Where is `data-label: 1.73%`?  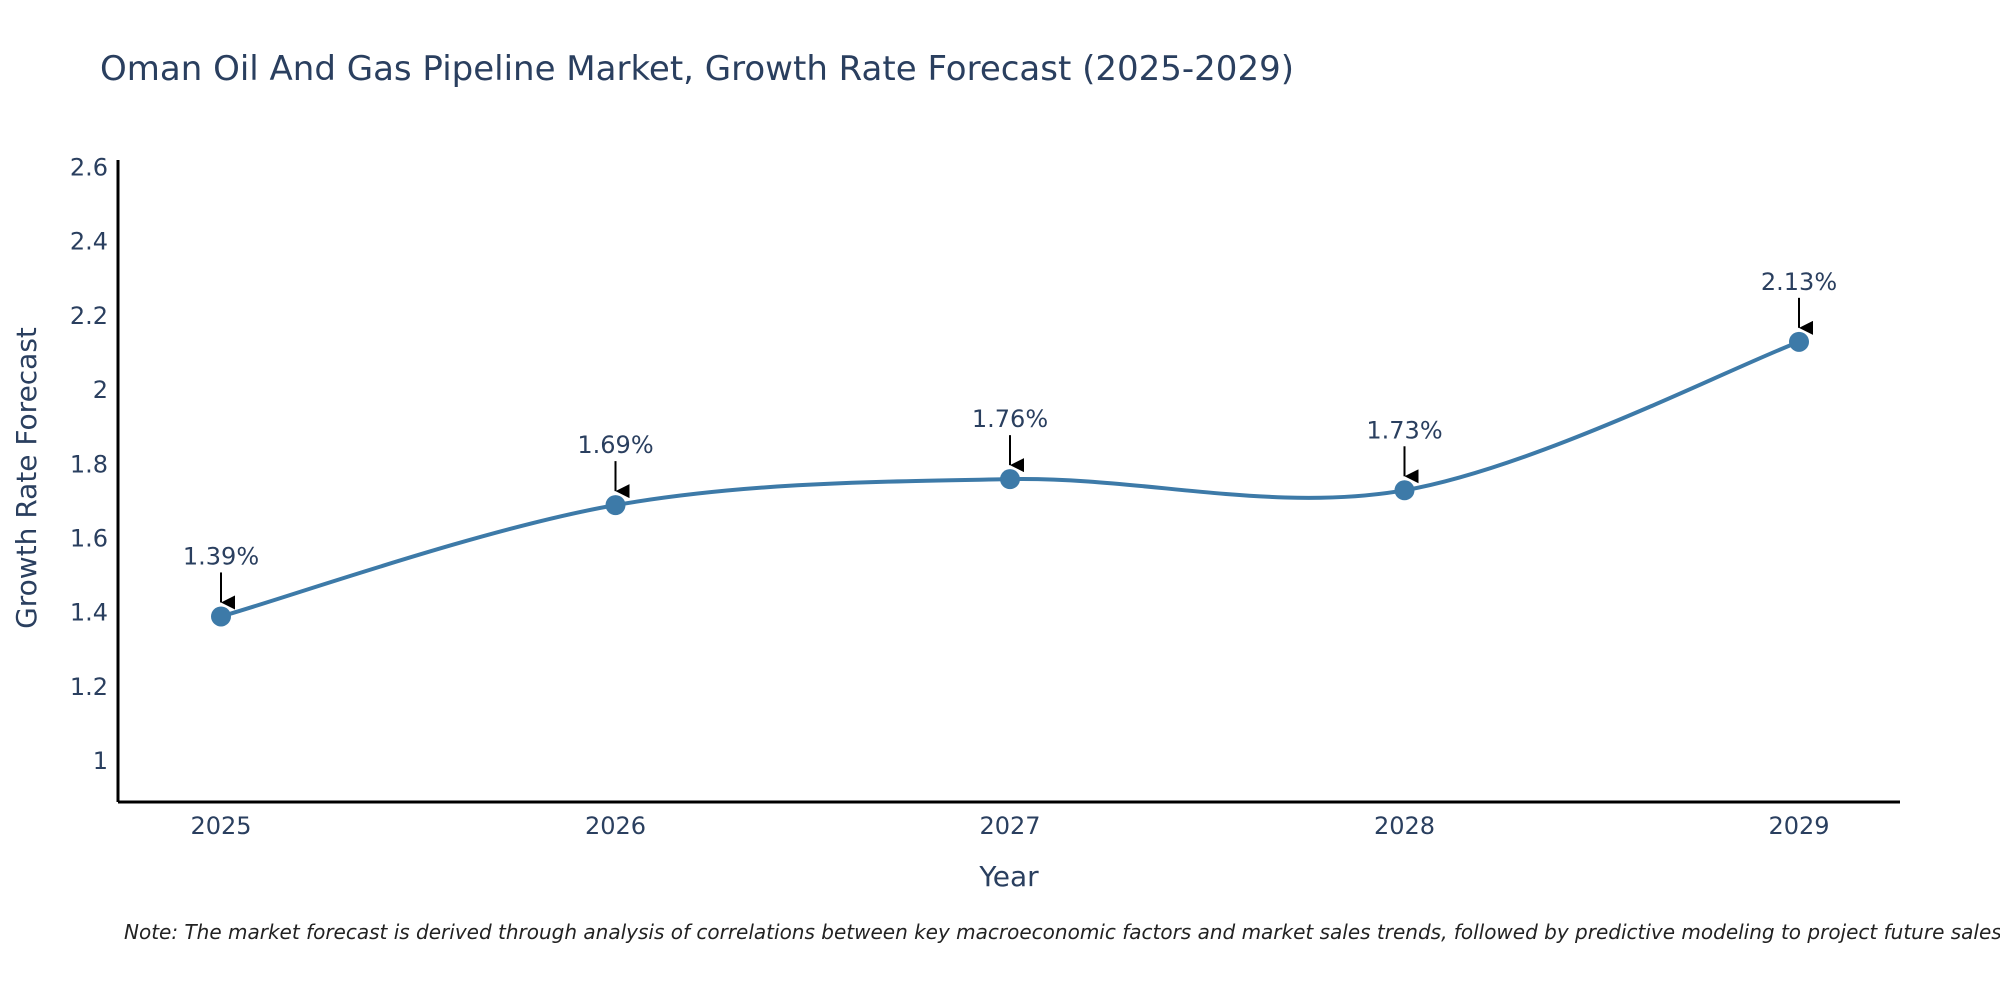 data-label: 1.73% is located at coordinates (1404, 430).